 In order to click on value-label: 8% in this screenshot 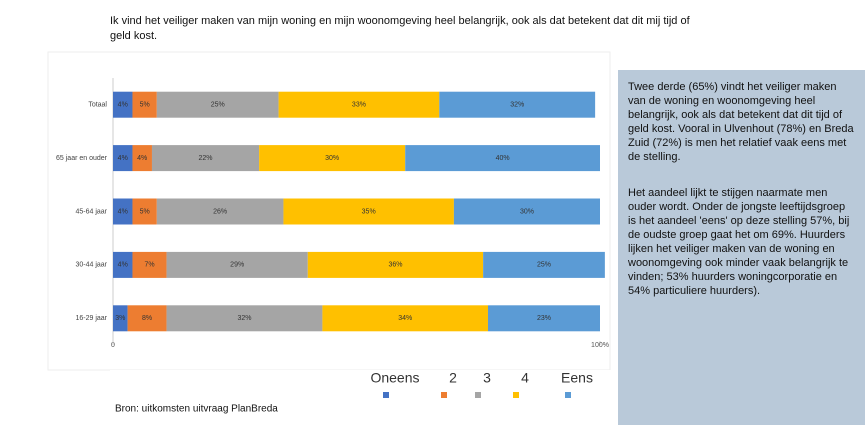, I will do `click(147, 318)`.